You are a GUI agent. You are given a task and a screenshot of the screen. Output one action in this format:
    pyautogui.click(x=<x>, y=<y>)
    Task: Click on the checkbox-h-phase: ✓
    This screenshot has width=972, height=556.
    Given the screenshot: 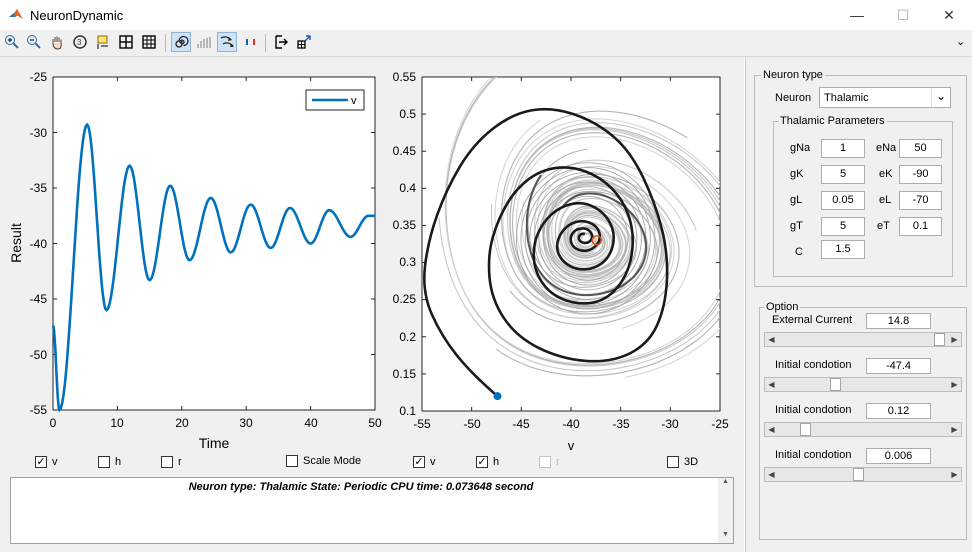 What is the action you would take?
    pyautogui.click(x=482, y=462)
    